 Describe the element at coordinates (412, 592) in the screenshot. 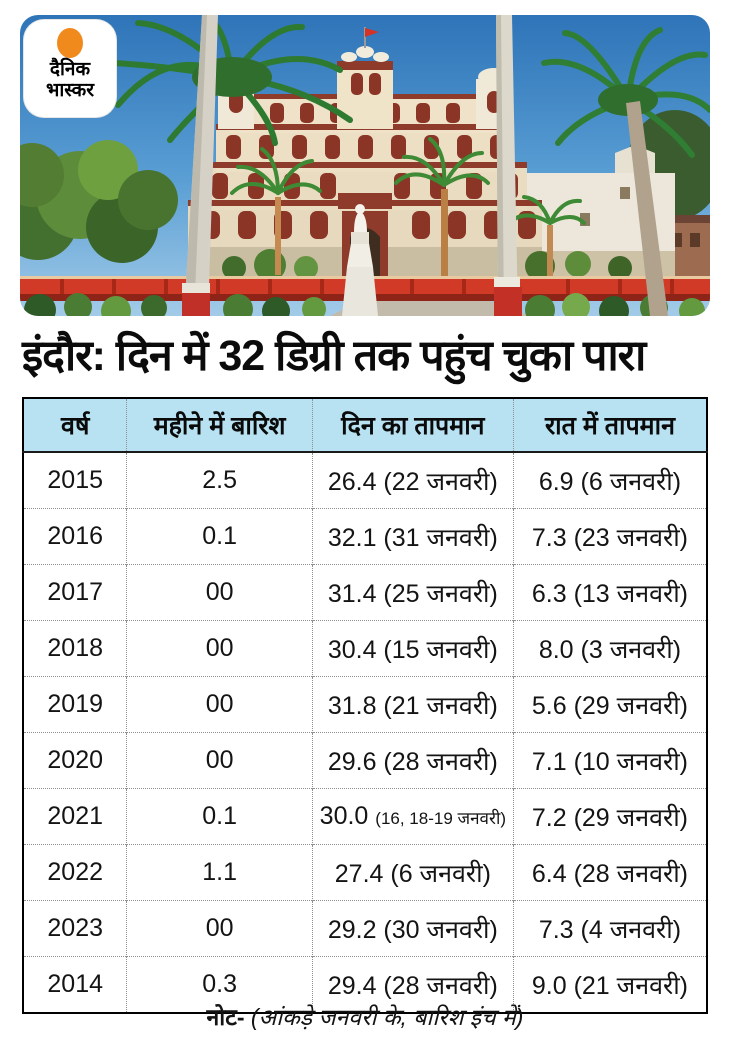

I see `day-temp-cell: 31.4 (25 जनवरी)` at that location.